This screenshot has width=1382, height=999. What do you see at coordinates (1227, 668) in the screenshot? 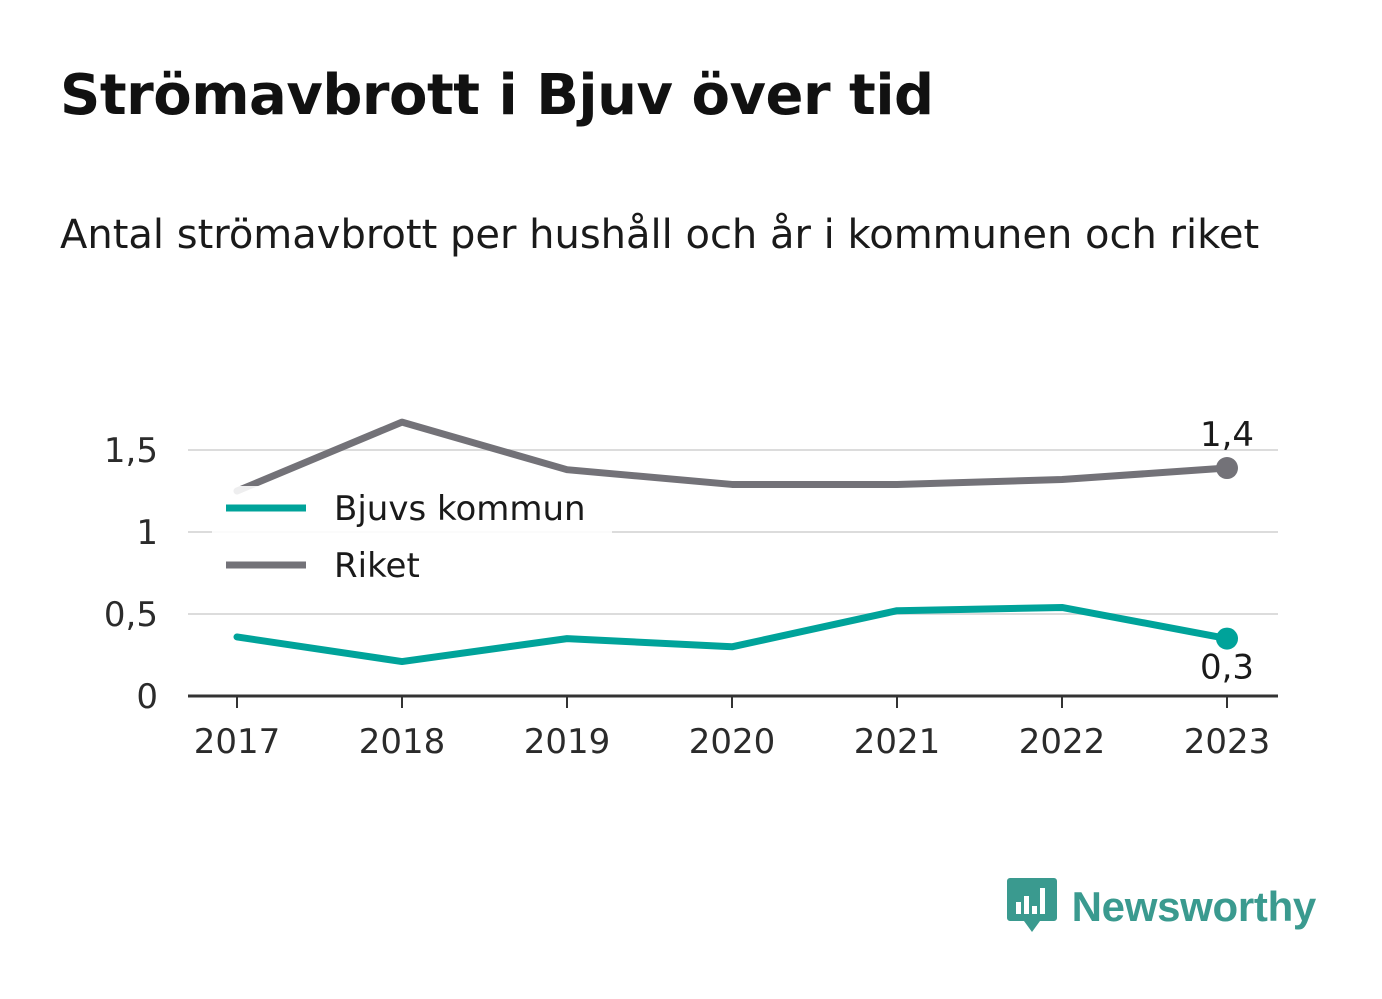
I see `end-value-label: 0,3` at bounding box center [1227, 668].